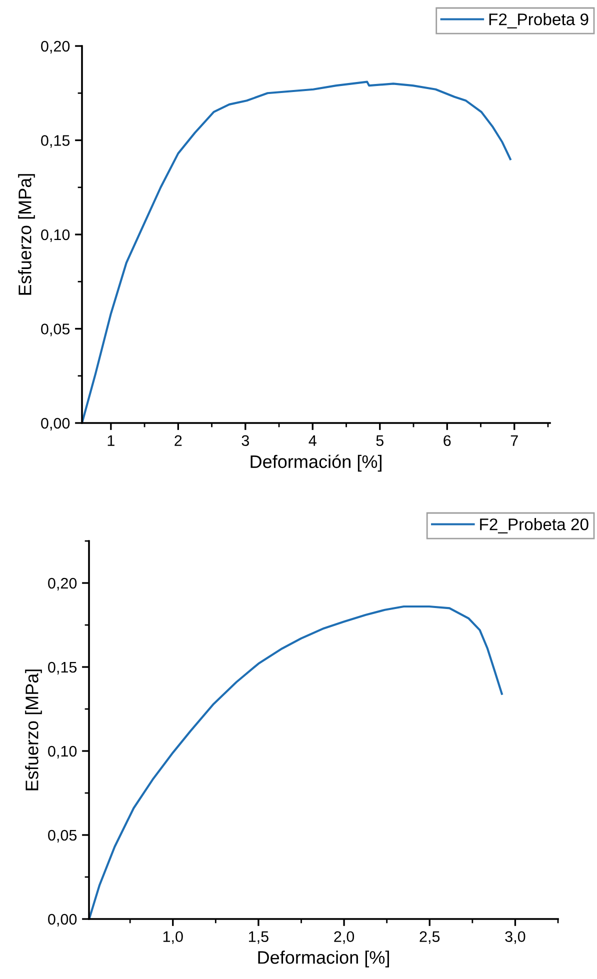 The width and height of the screenshot is (597, 979). I want to click on legend-label: F2_Probeta 9, so click(538, 20).